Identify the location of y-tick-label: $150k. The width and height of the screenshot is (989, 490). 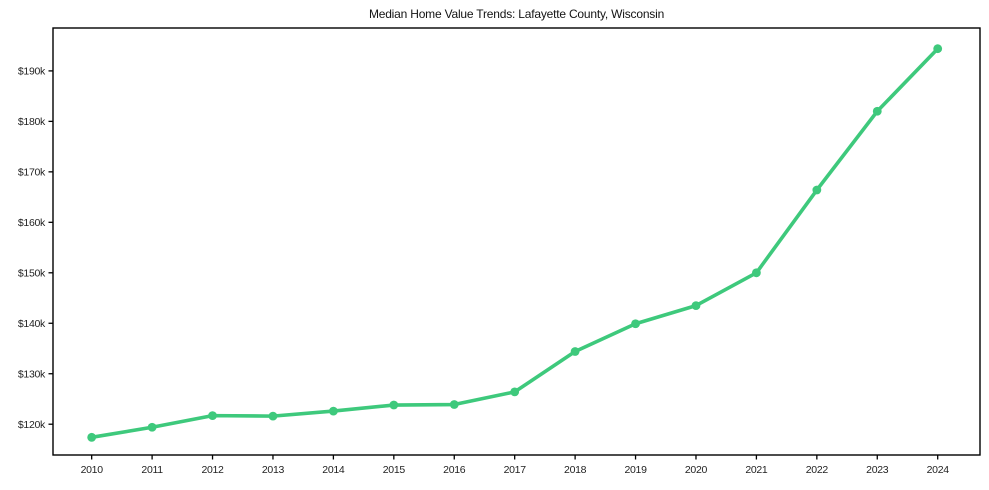
(32, 274).